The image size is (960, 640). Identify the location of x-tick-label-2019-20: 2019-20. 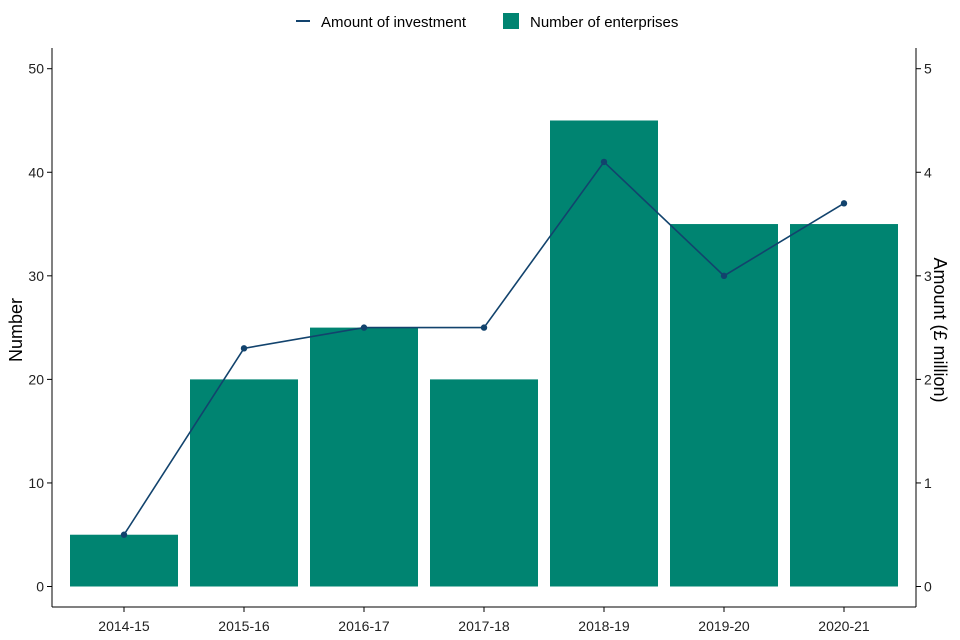
(724, 626).